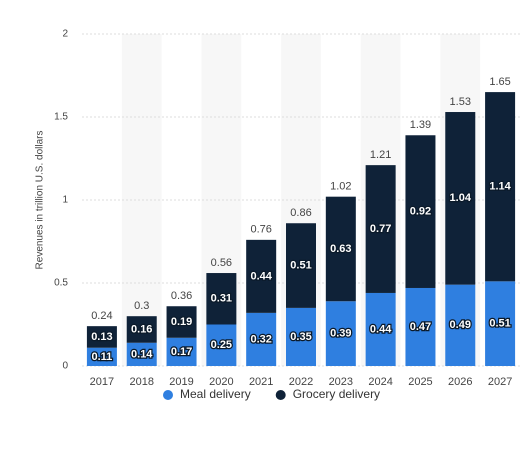  I want to click on data-label: 0.47, so click(420, 327).